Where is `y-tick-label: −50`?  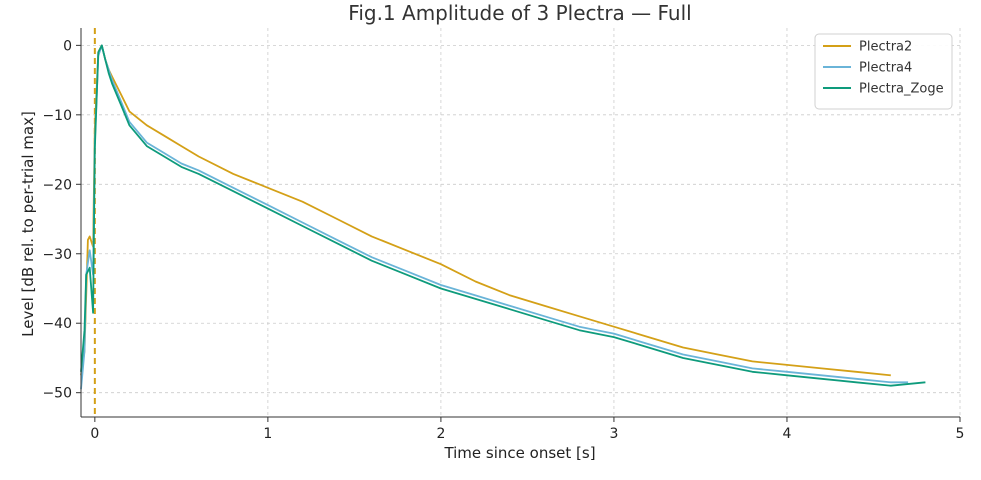
y-tick-label: −50 is located at coordinates (57, 394).